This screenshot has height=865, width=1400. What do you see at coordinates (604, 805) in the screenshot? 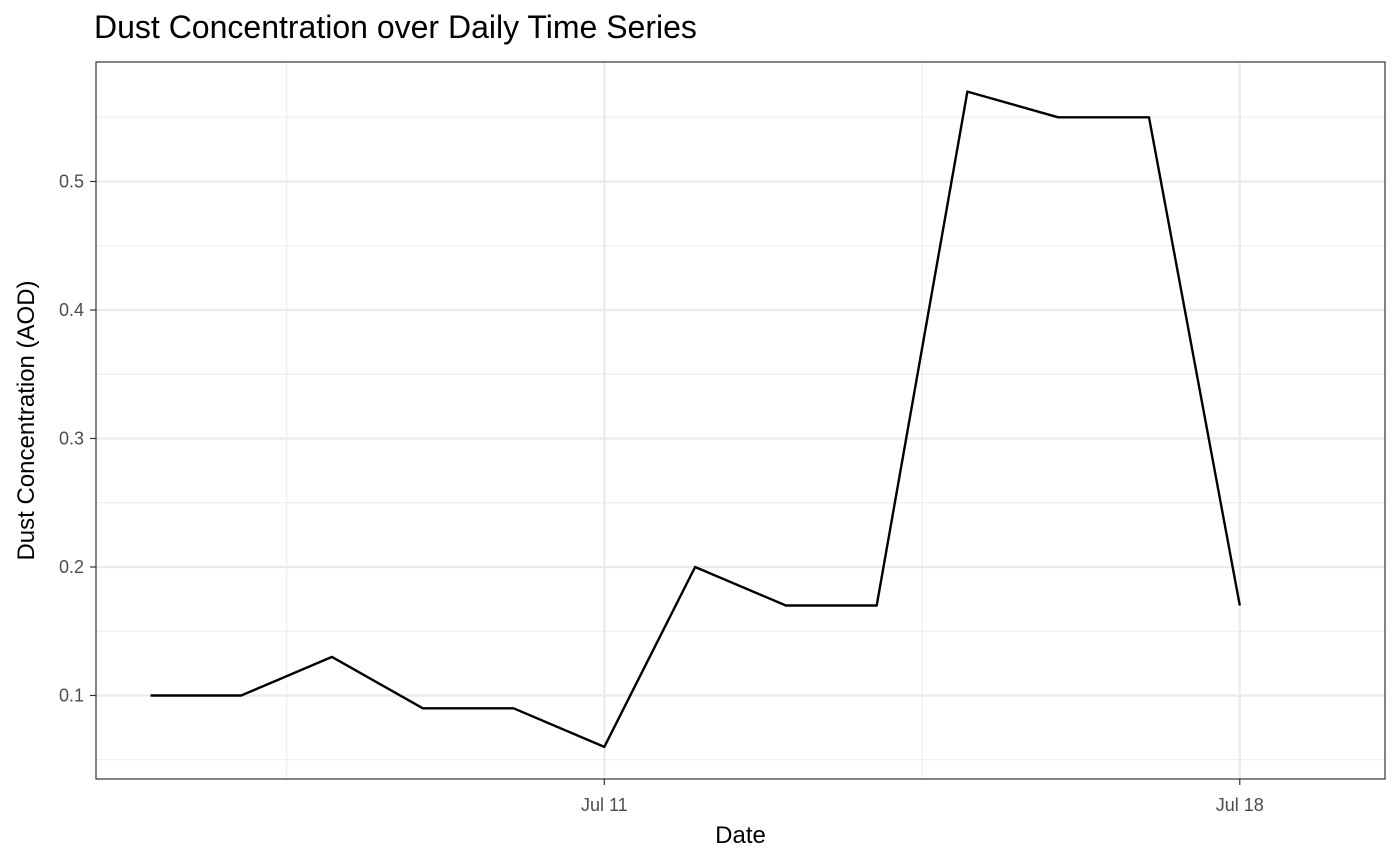
I see `x-tick-label: Jul 11` at bounding box center [604, 805].